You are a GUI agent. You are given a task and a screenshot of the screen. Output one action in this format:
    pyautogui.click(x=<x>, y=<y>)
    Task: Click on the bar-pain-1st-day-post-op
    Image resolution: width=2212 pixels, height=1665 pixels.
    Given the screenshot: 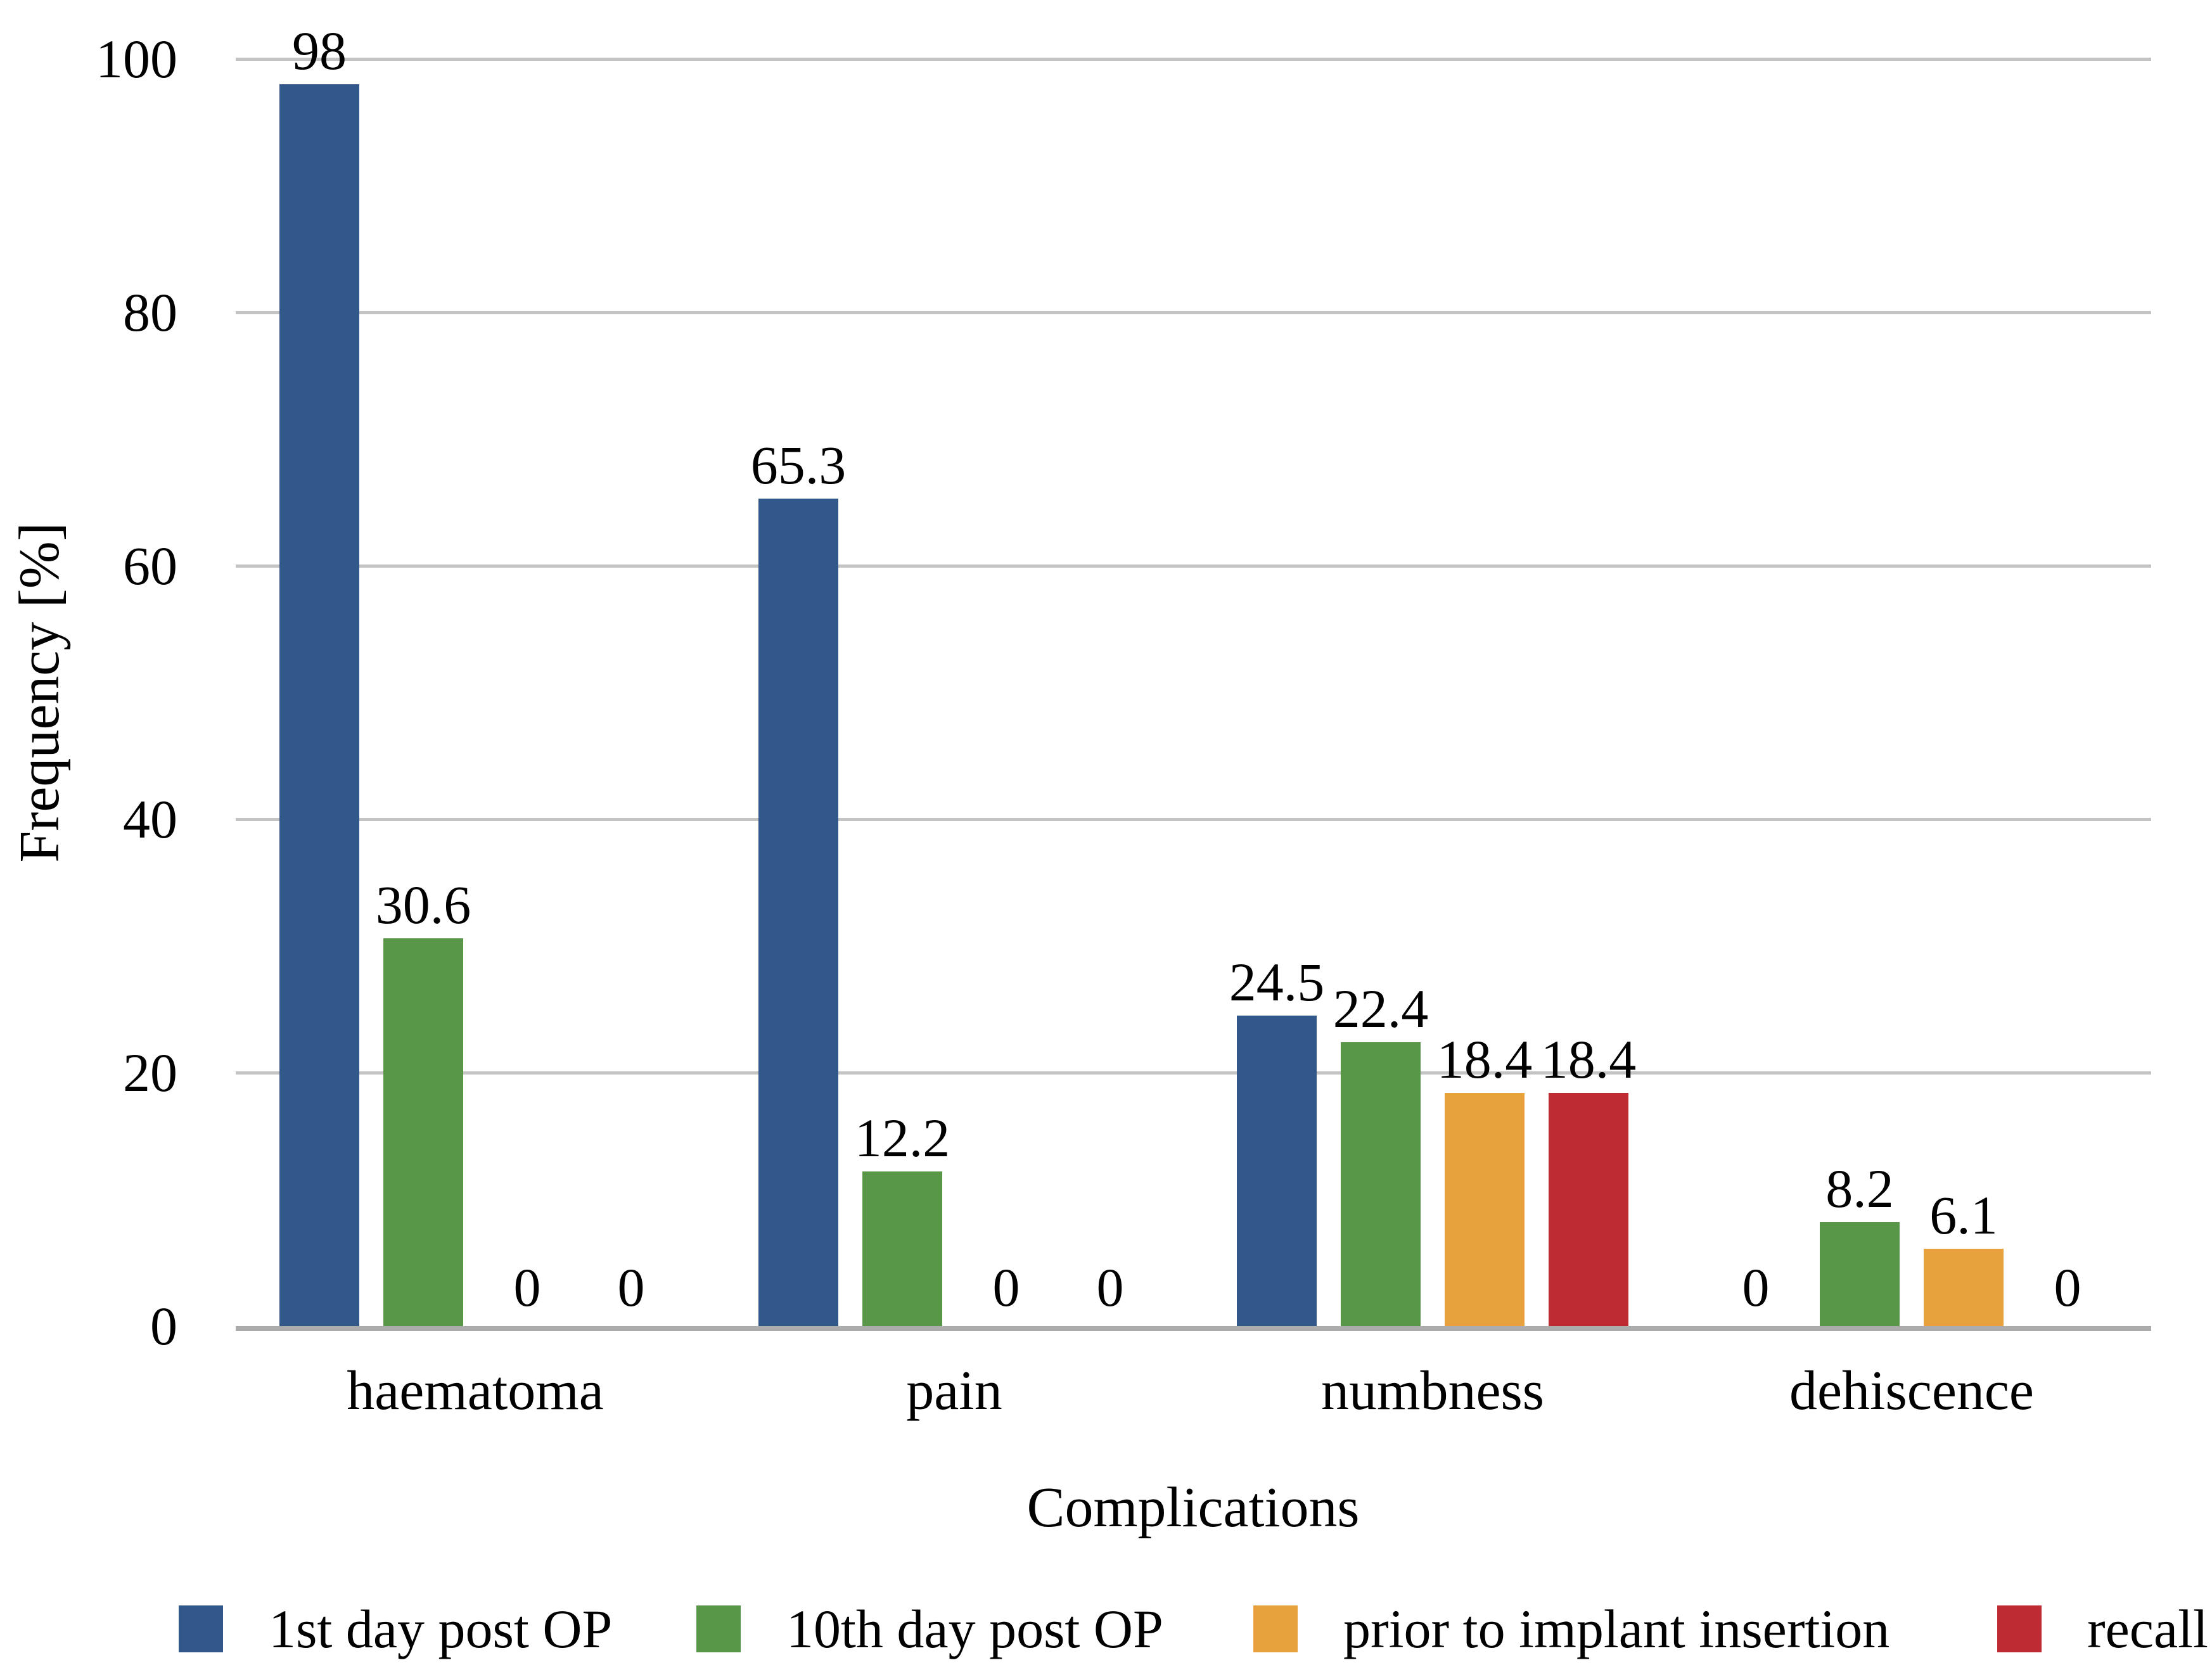 What is the action you would take?
    pyautogui.click(x=798, y=913)
    